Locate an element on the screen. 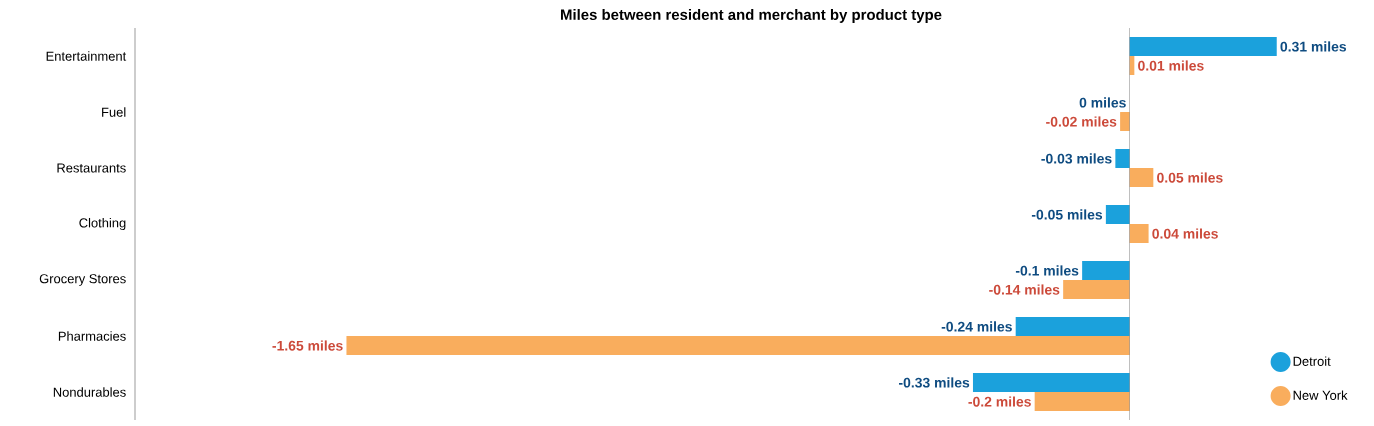  y-tick-label: Restaurants is located at coordinates (91, 168).